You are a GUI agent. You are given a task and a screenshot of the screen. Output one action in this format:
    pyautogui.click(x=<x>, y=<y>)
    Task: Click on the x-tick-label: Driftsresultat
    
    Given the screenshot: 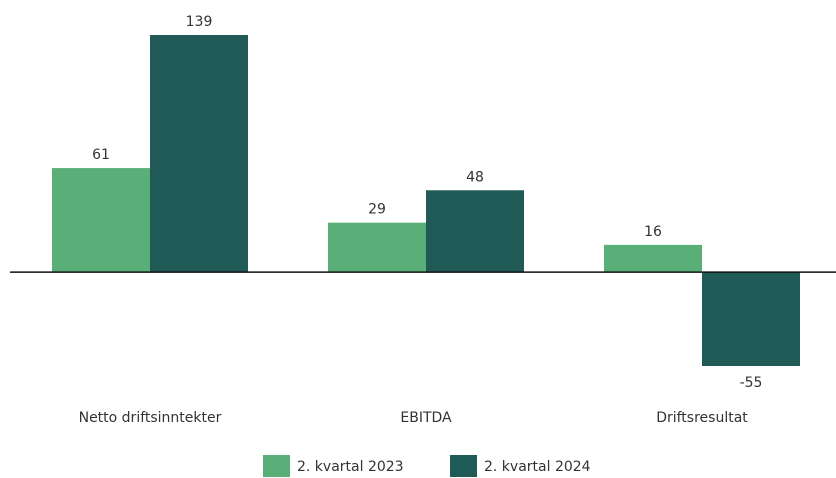 What is the action you would take?
    pyautogui.click(x=702, y=418)
    